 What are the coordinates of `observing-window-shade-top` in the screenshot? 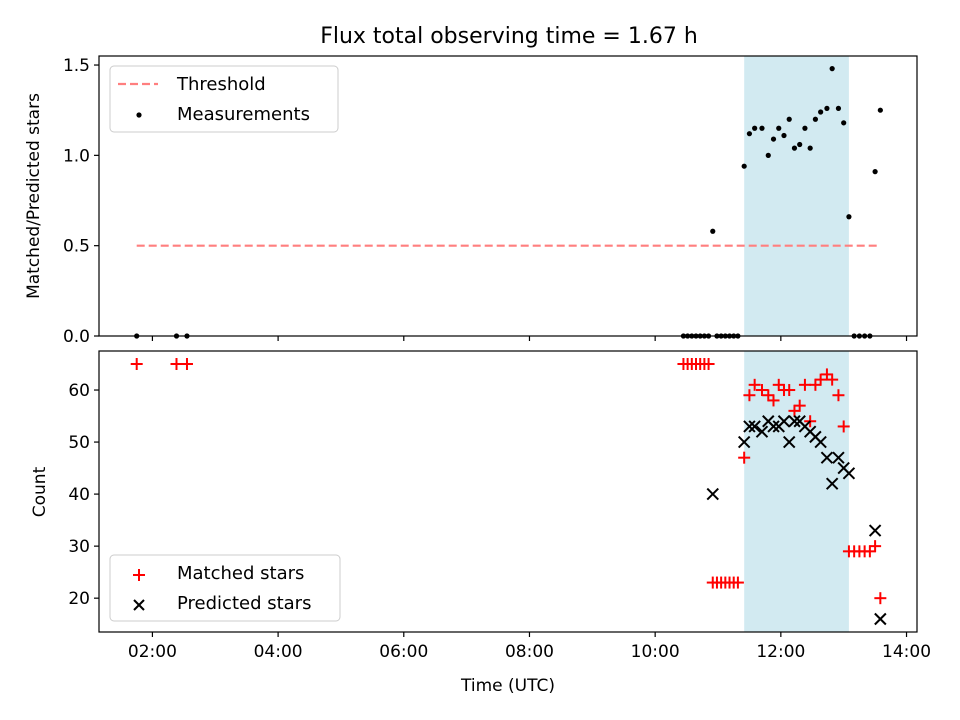 It's located at (796, 196).